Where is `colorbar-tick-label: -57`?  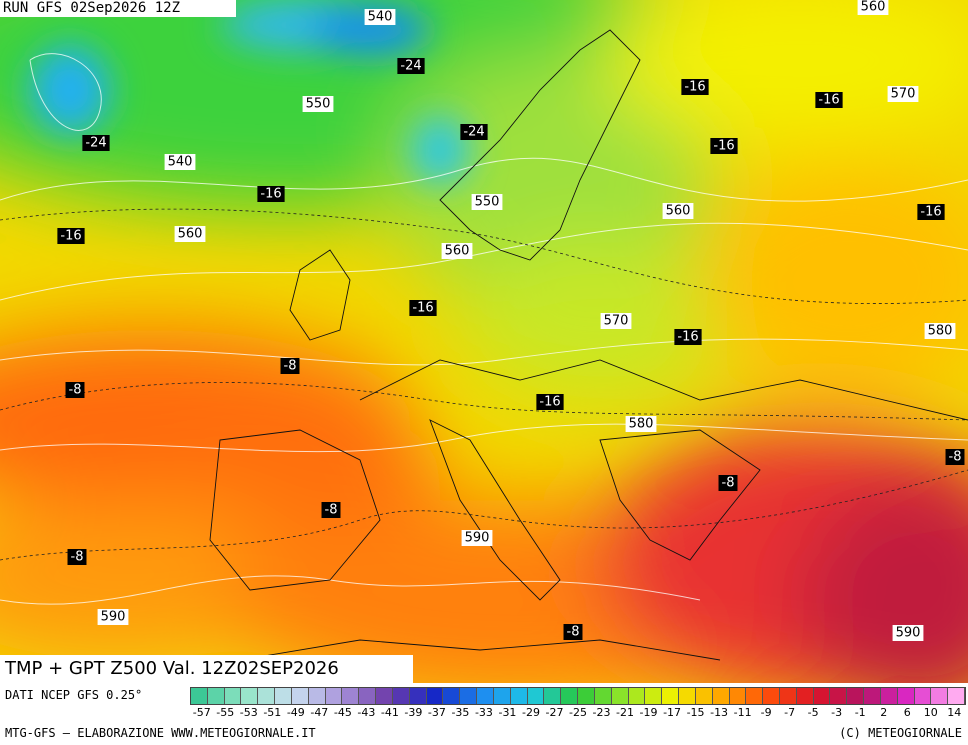
colorbar-tick-label: -57 is located at coordinates (201, 712).